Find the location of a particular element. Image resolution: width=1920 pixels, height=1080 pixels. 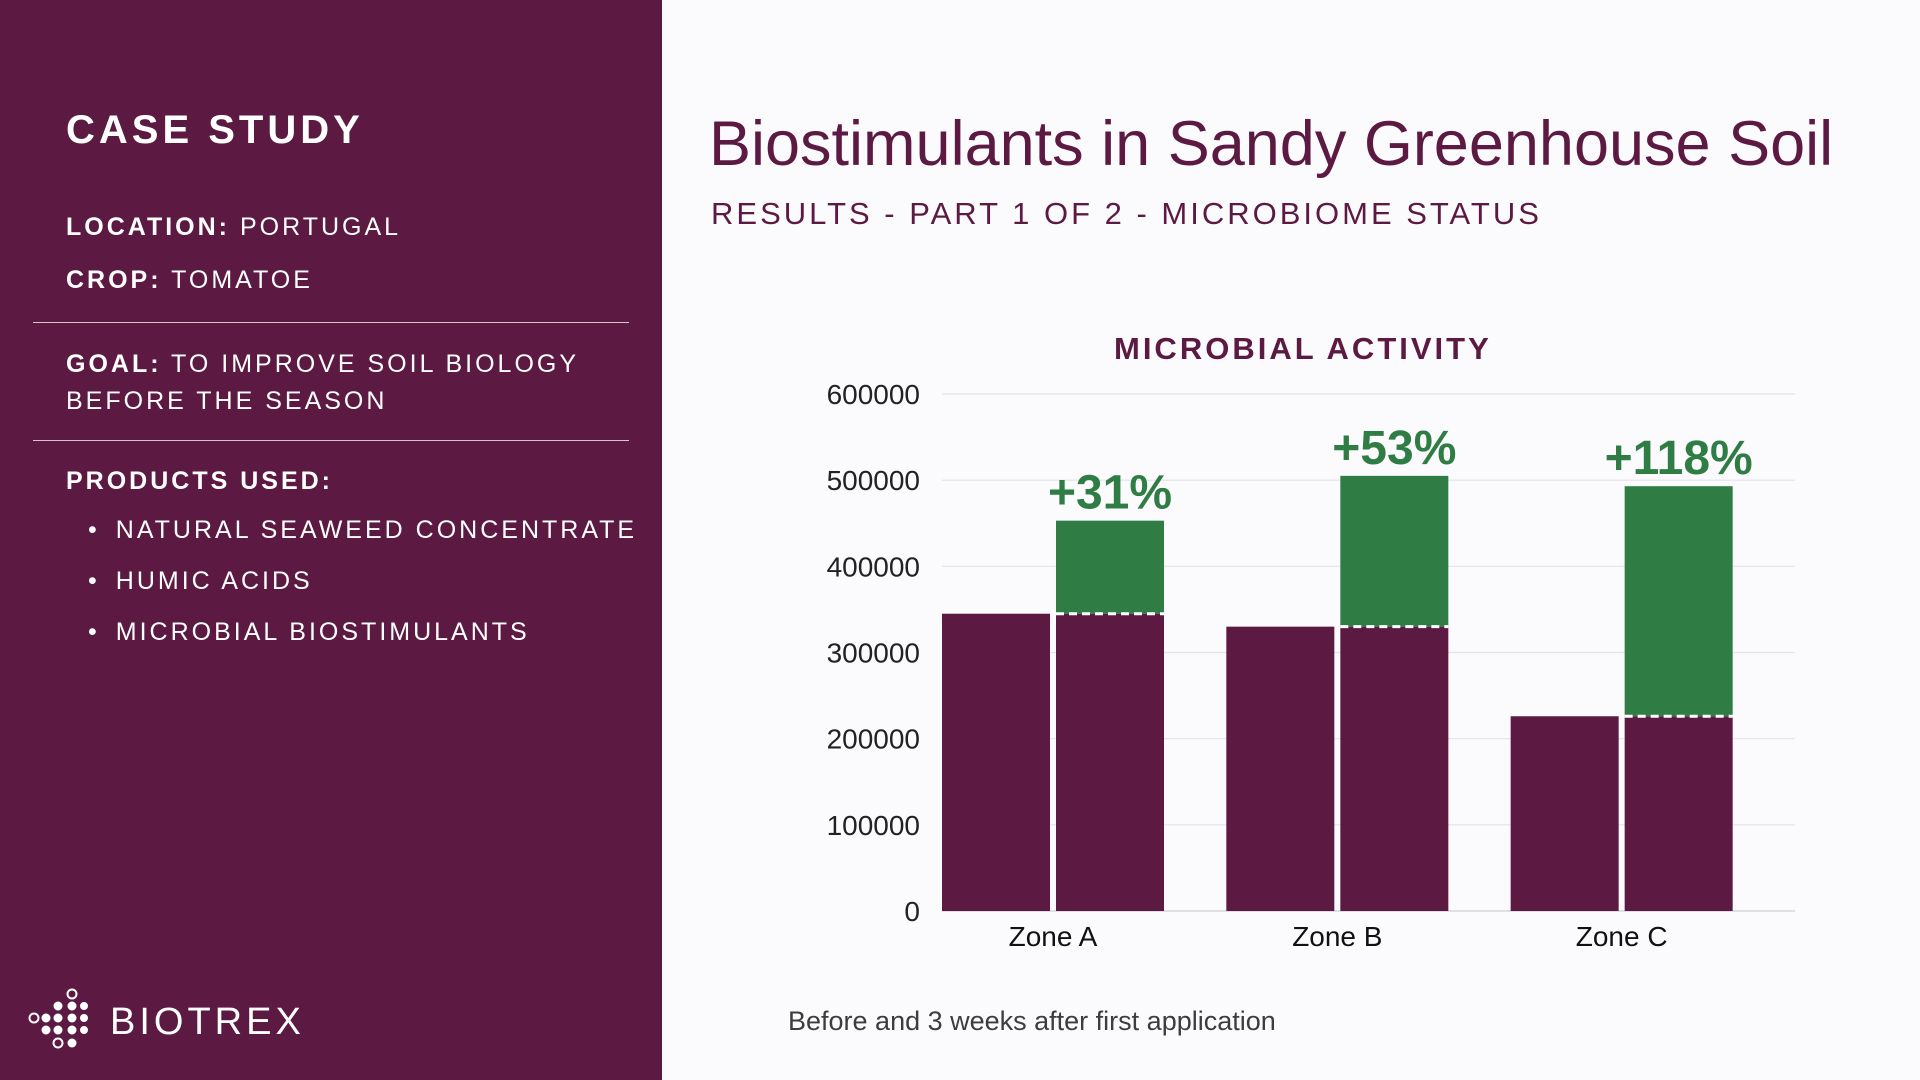

logo-dots-icon is located at coordinates (58, 1018).